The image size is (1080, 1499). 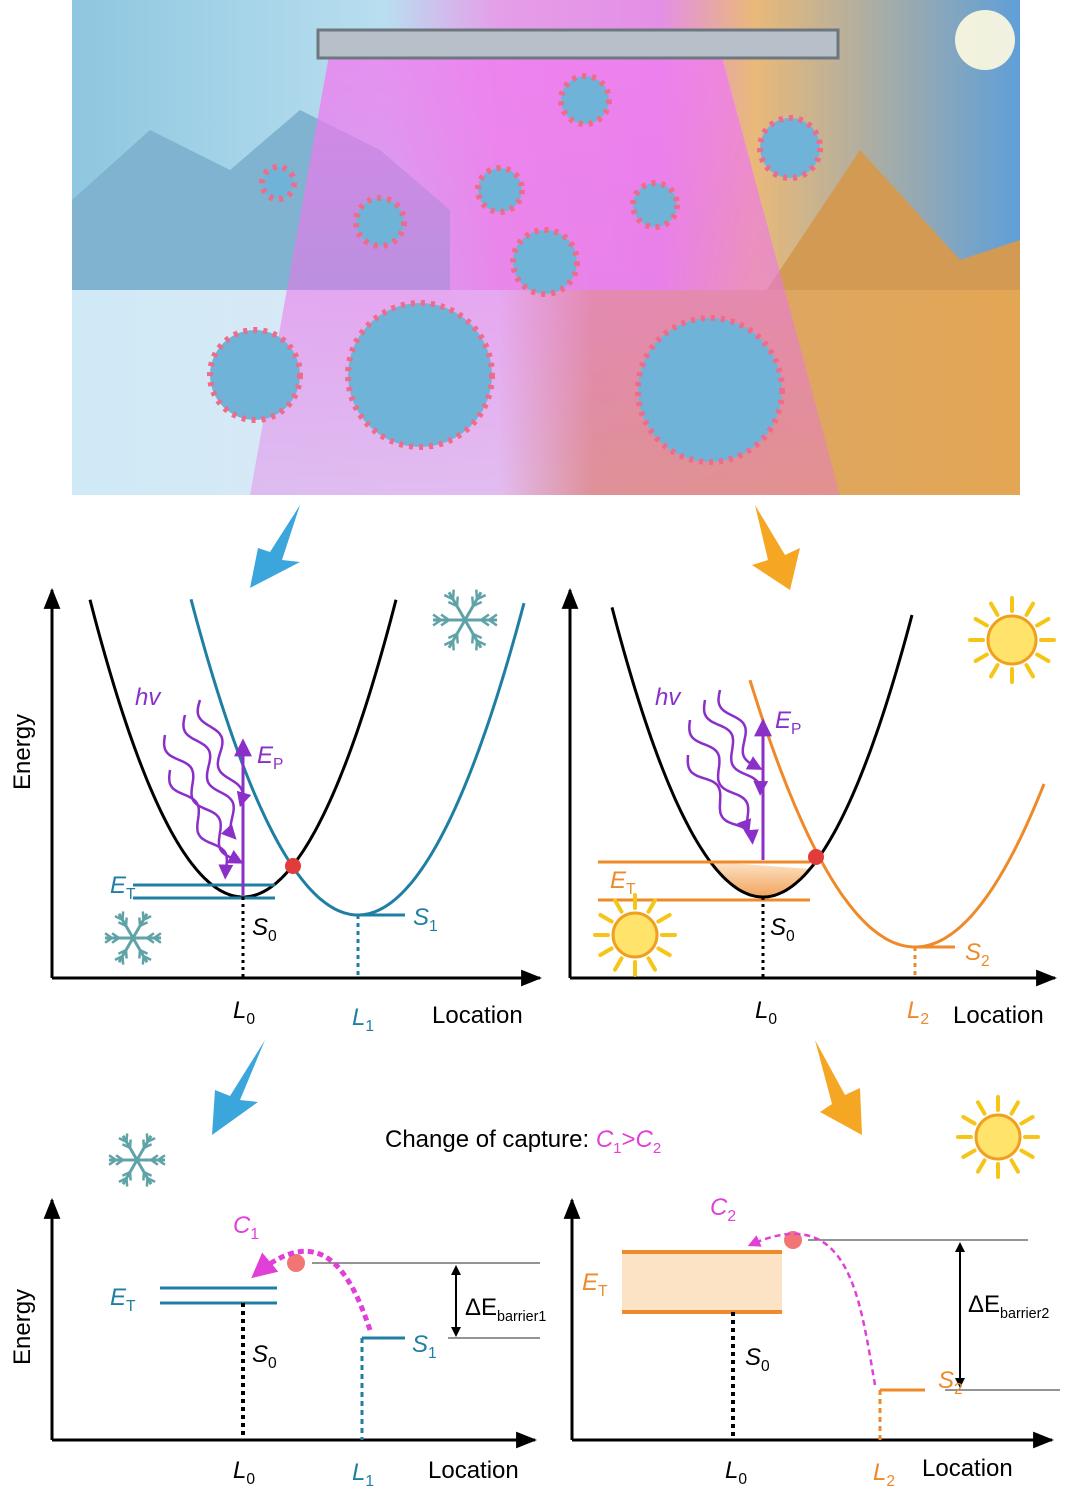 What do you see at coordinates (783, 720) in the screenshot?
I see `pump-label-main: E` at bounding box center [783, 720].